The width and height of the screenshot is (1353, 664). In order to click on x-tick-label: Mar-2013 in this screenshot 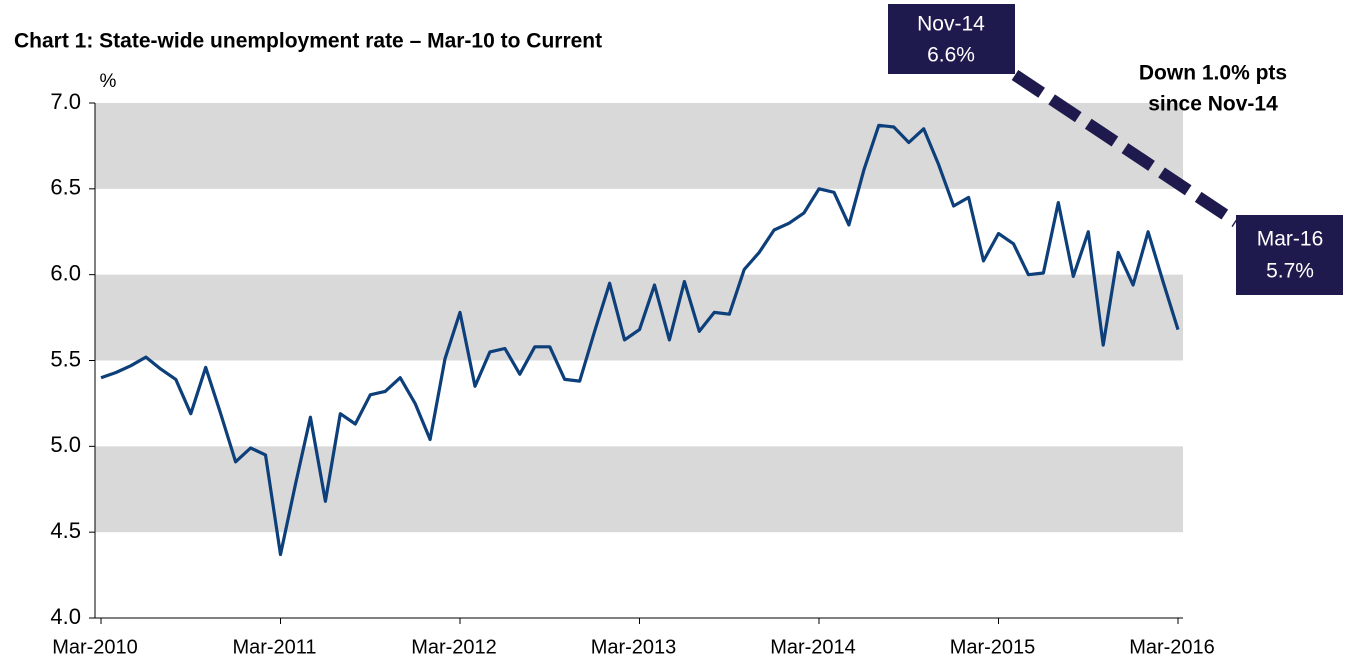, I will do `click(634, 647)`.